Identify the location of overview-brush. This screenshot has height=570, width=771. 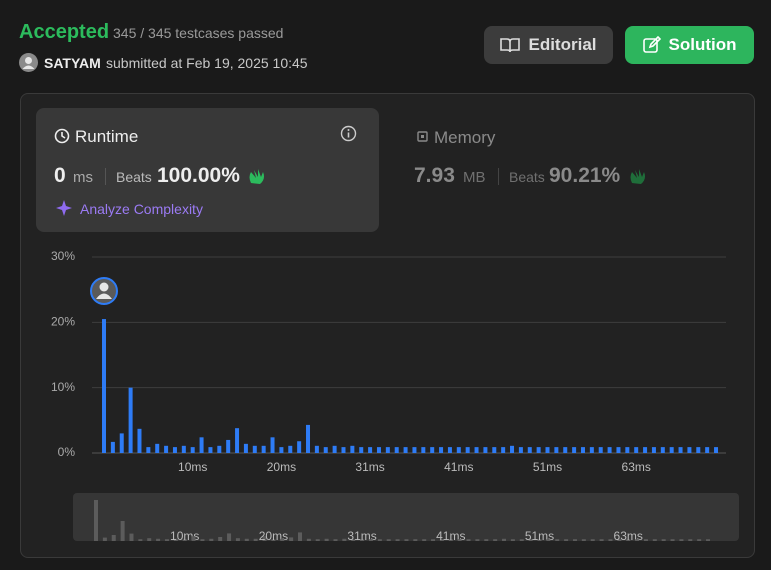
(406, 517).